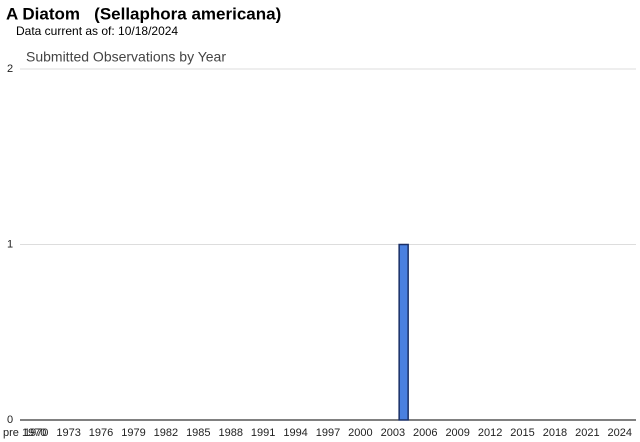 This screenshot has height=442, width=640. Describe the element at coordinates (490, 433) in the screenshot. I see `x-tick-label: 2012` at that location.